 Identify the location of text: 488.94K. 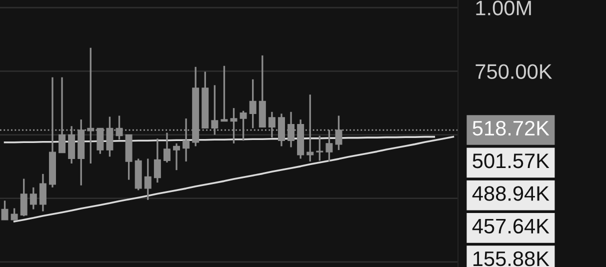
(511, 193).